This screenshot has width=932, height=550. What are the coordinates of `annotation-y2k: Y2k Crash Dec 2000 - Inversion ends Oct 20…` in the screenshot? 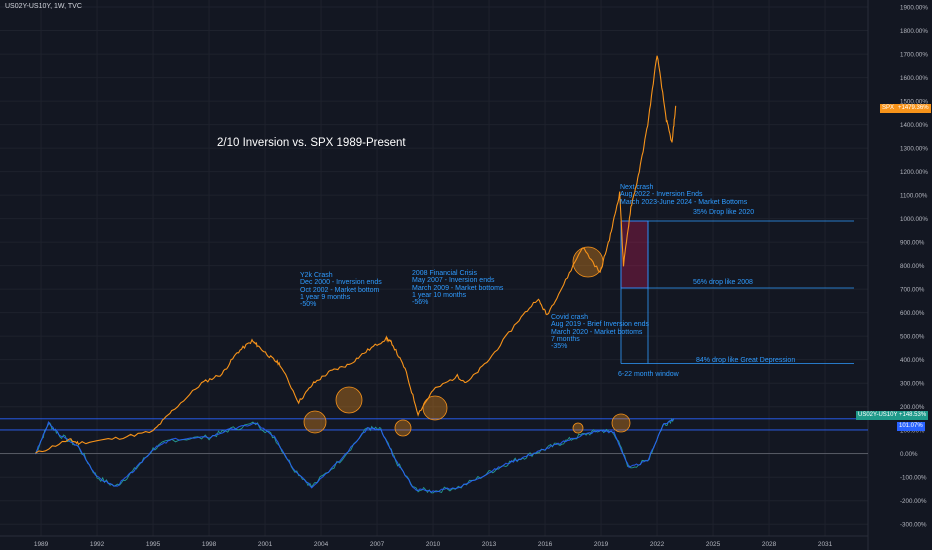 It's located at (341, 290).